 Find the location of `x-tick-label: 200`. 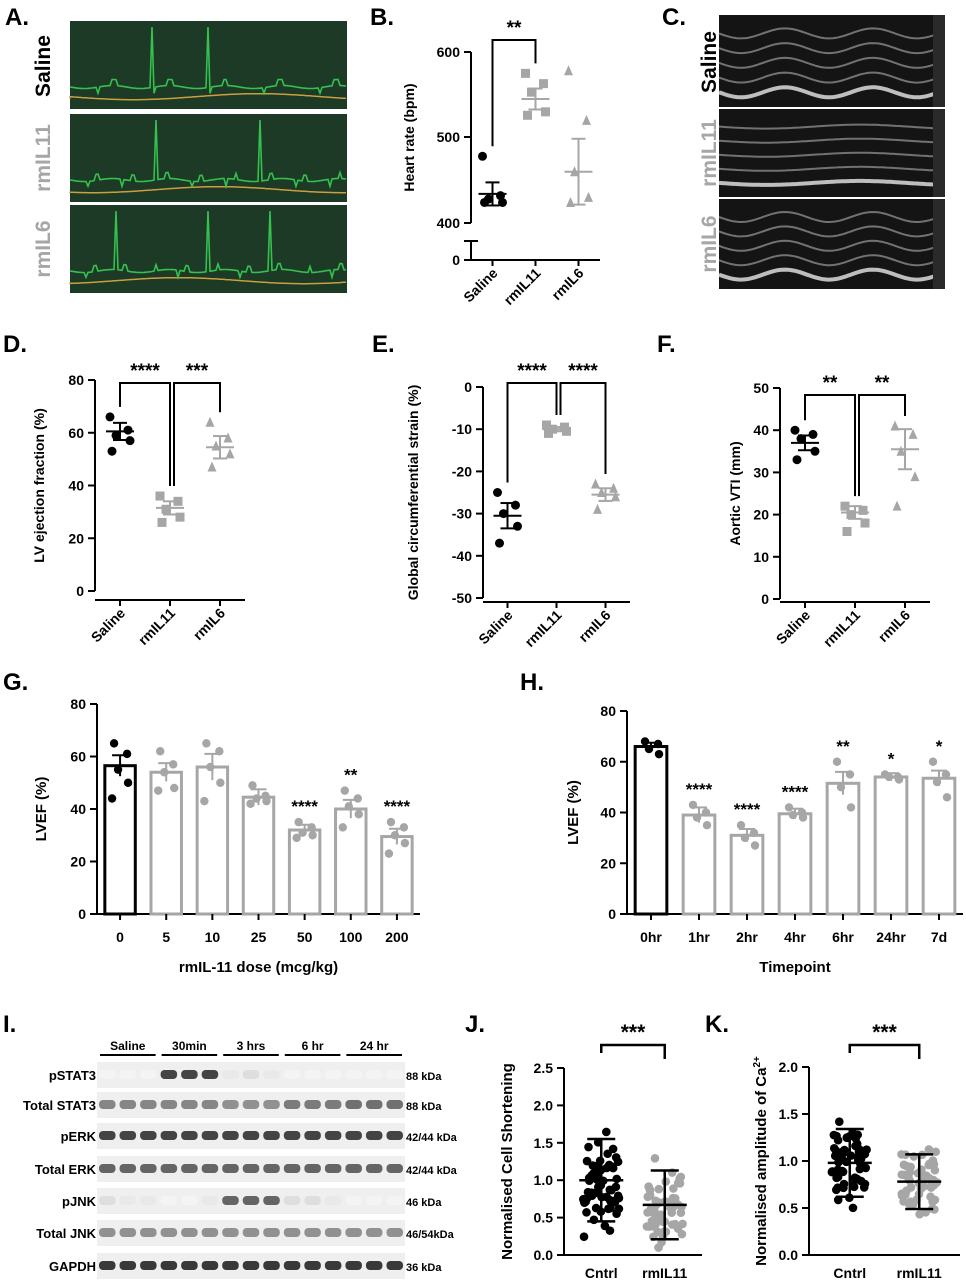

x-tick-label: 200 is located at coordinates (397, 937).